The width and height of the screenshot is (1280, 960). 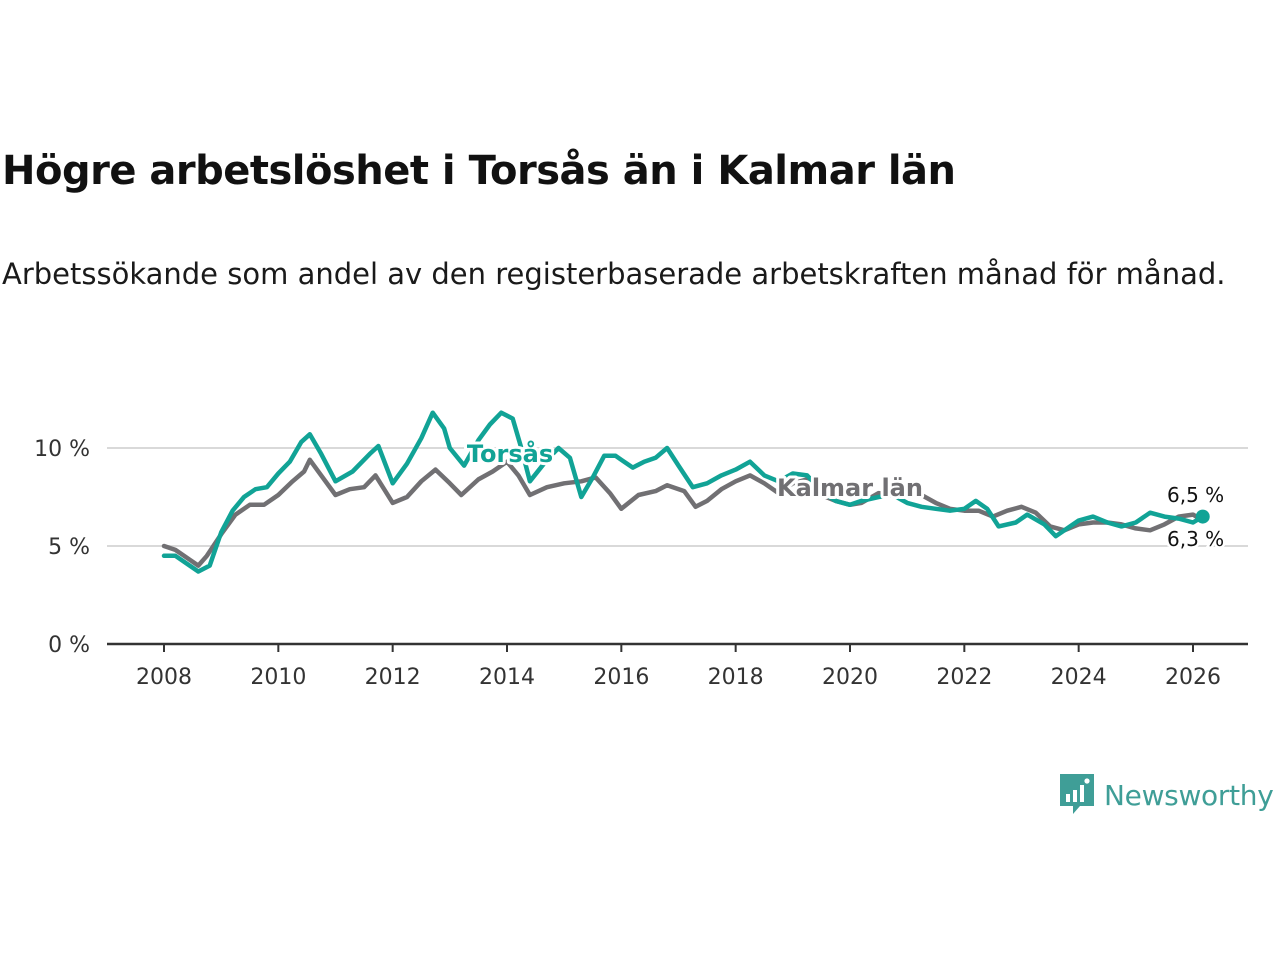 What do you see at coordinates (1202, 516) in the screenshot?
I see `series-end-marker` at bounding box center [1202, 516].